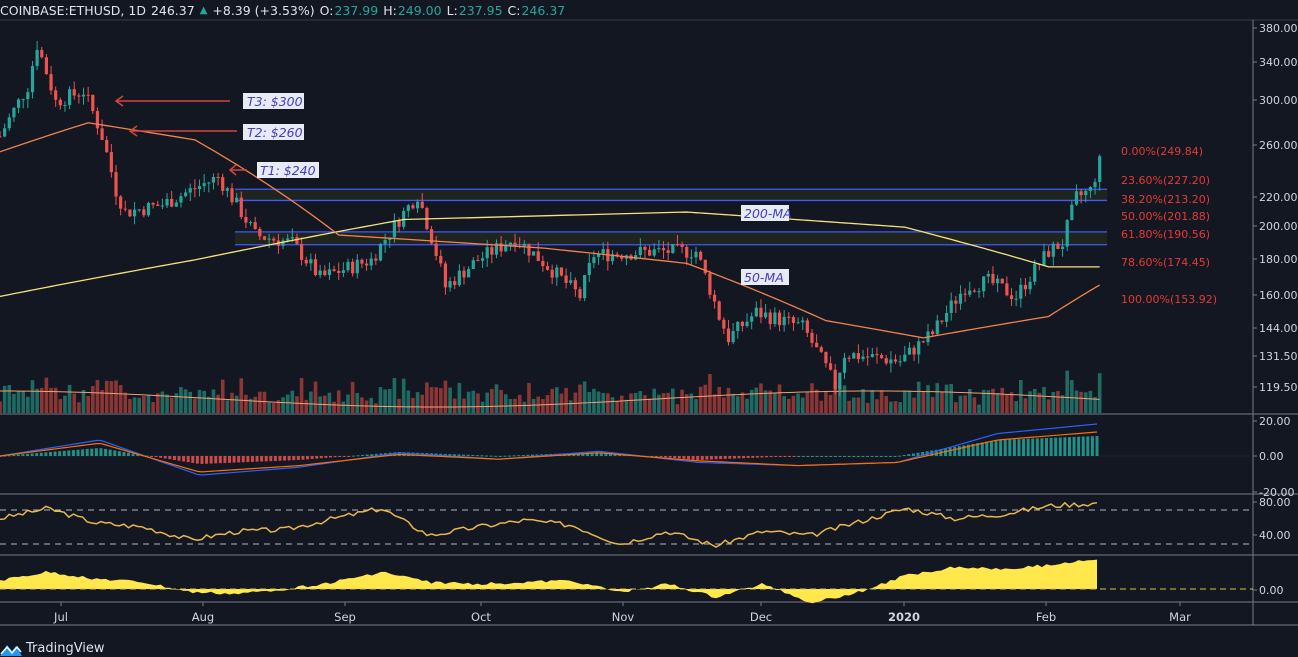 This screenshot has width=1298, height=657. Describe the element at coordinates (1275, 535) in the screenshot. I see `price-tick-label: 40.00` at that location.